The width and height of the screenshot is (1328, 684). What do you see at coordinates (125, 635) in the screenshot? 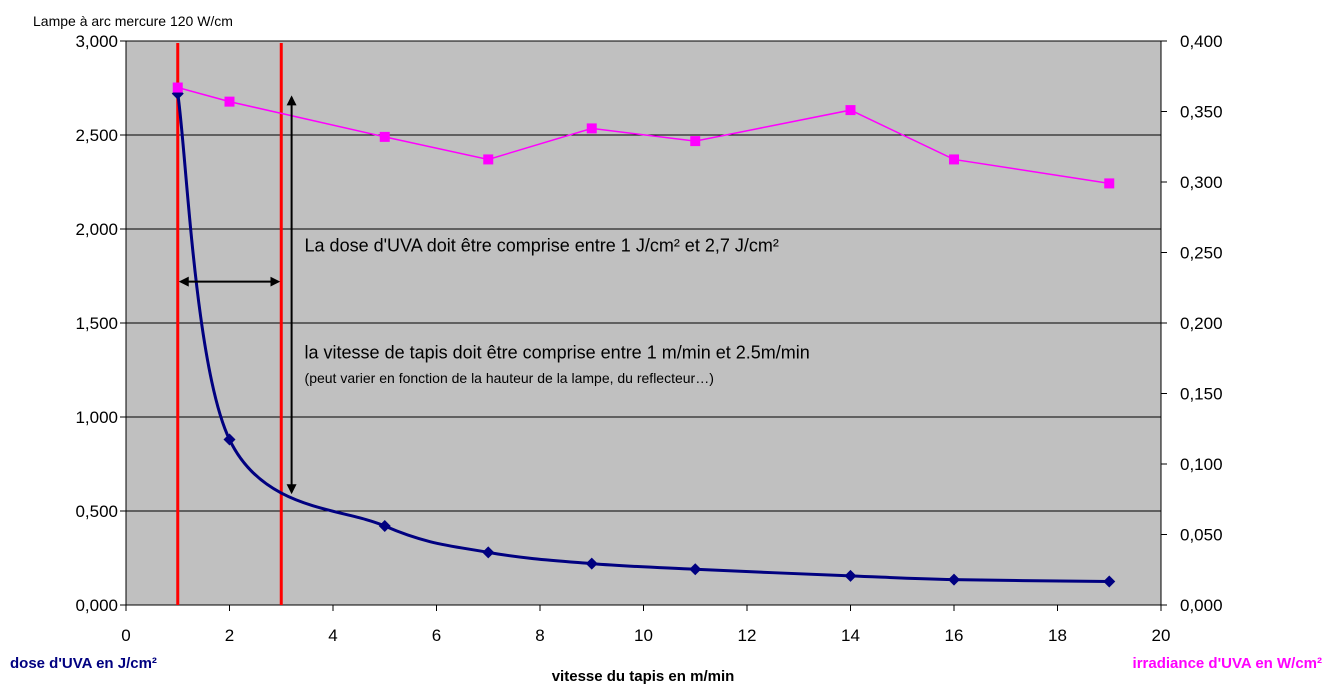
I see `x-tick-label: 0` at bounding box center [125, 635].